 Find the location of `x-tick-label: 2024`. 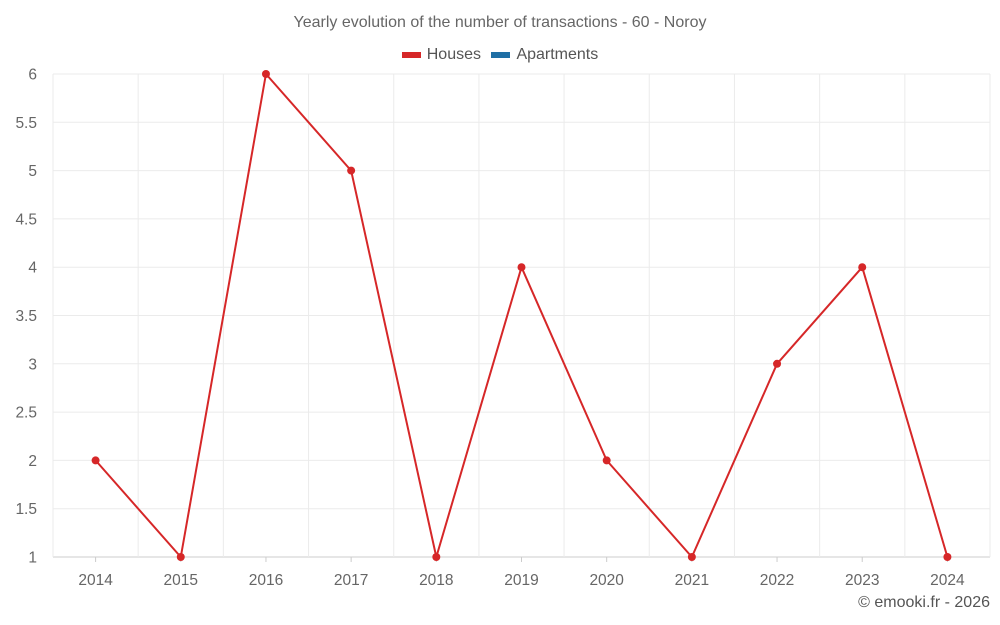

x-tick-label: 2024 is located at coordinates (947, 580).